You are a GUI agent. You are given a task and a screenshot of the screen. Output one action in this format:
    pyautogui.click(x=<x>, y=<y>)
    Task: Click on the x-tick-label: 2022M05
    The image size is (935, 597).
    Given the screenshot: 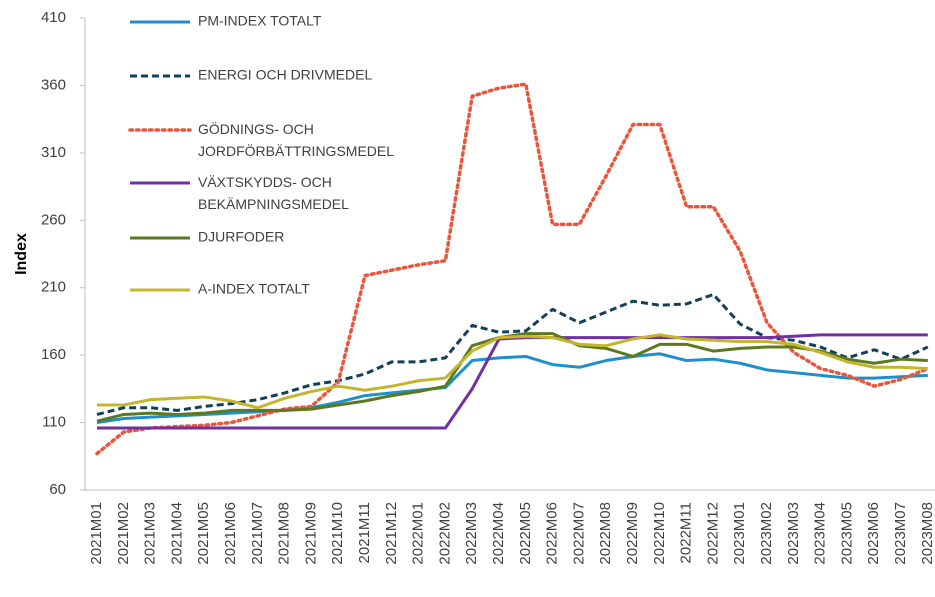 What is the action you would take?
    pyautogui.click(x=525, y=533)
    